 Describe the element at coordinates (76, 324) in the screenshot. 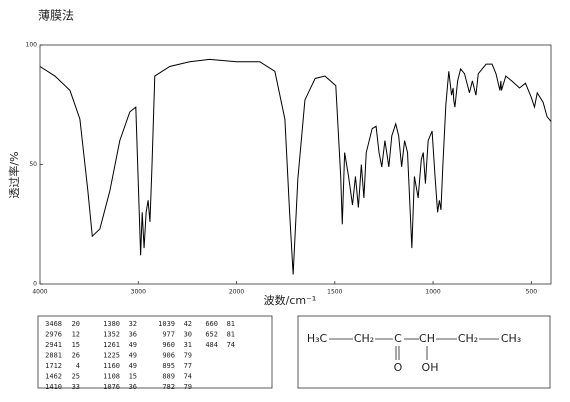

I see `peak-transmittance: 20` at that location.